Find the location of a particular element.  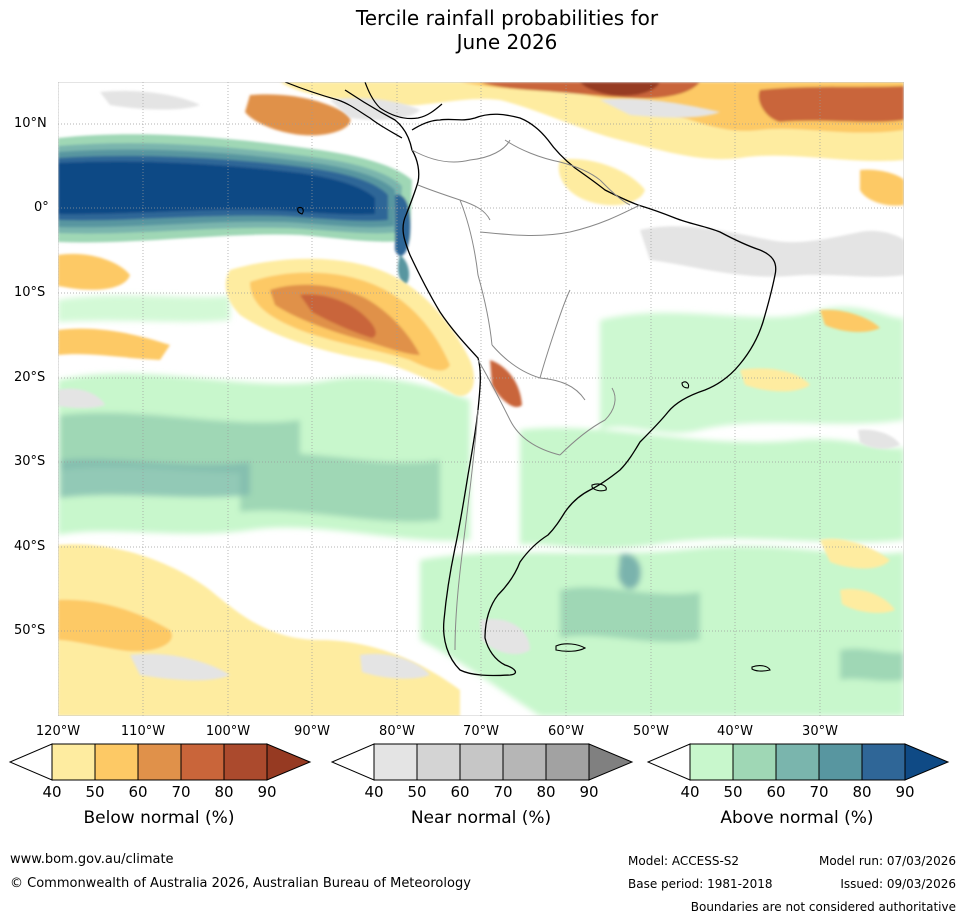

central-america-coastline-north is located at coordinates (403, 101).